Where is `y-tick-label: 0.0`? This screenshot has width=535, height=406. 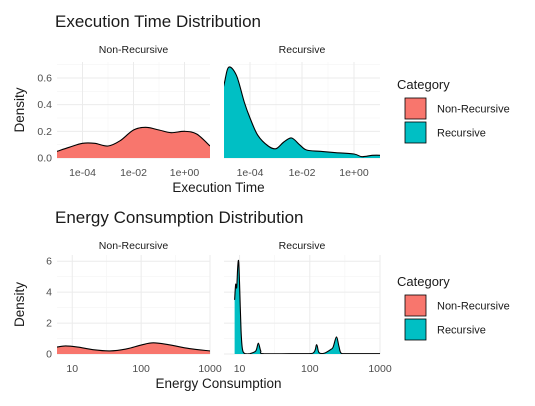
y-tick-label: 0.0 is located at coordinates (44, 159).